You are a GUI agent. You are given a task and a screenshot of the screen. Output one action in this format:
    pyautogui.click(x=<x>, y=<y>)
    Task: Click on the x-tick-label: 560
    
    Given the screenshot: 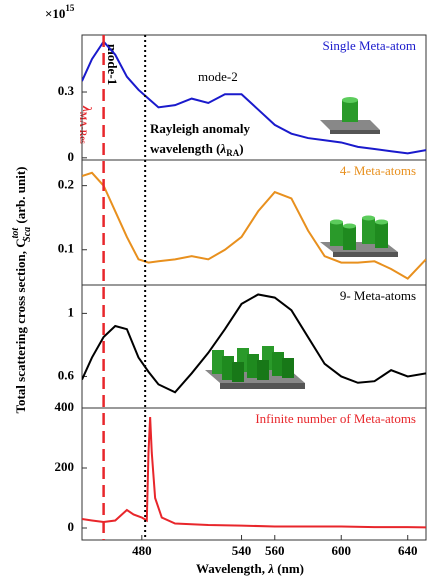 What is the action you would take?
    pyautogui.click(x=275, y=550)
    